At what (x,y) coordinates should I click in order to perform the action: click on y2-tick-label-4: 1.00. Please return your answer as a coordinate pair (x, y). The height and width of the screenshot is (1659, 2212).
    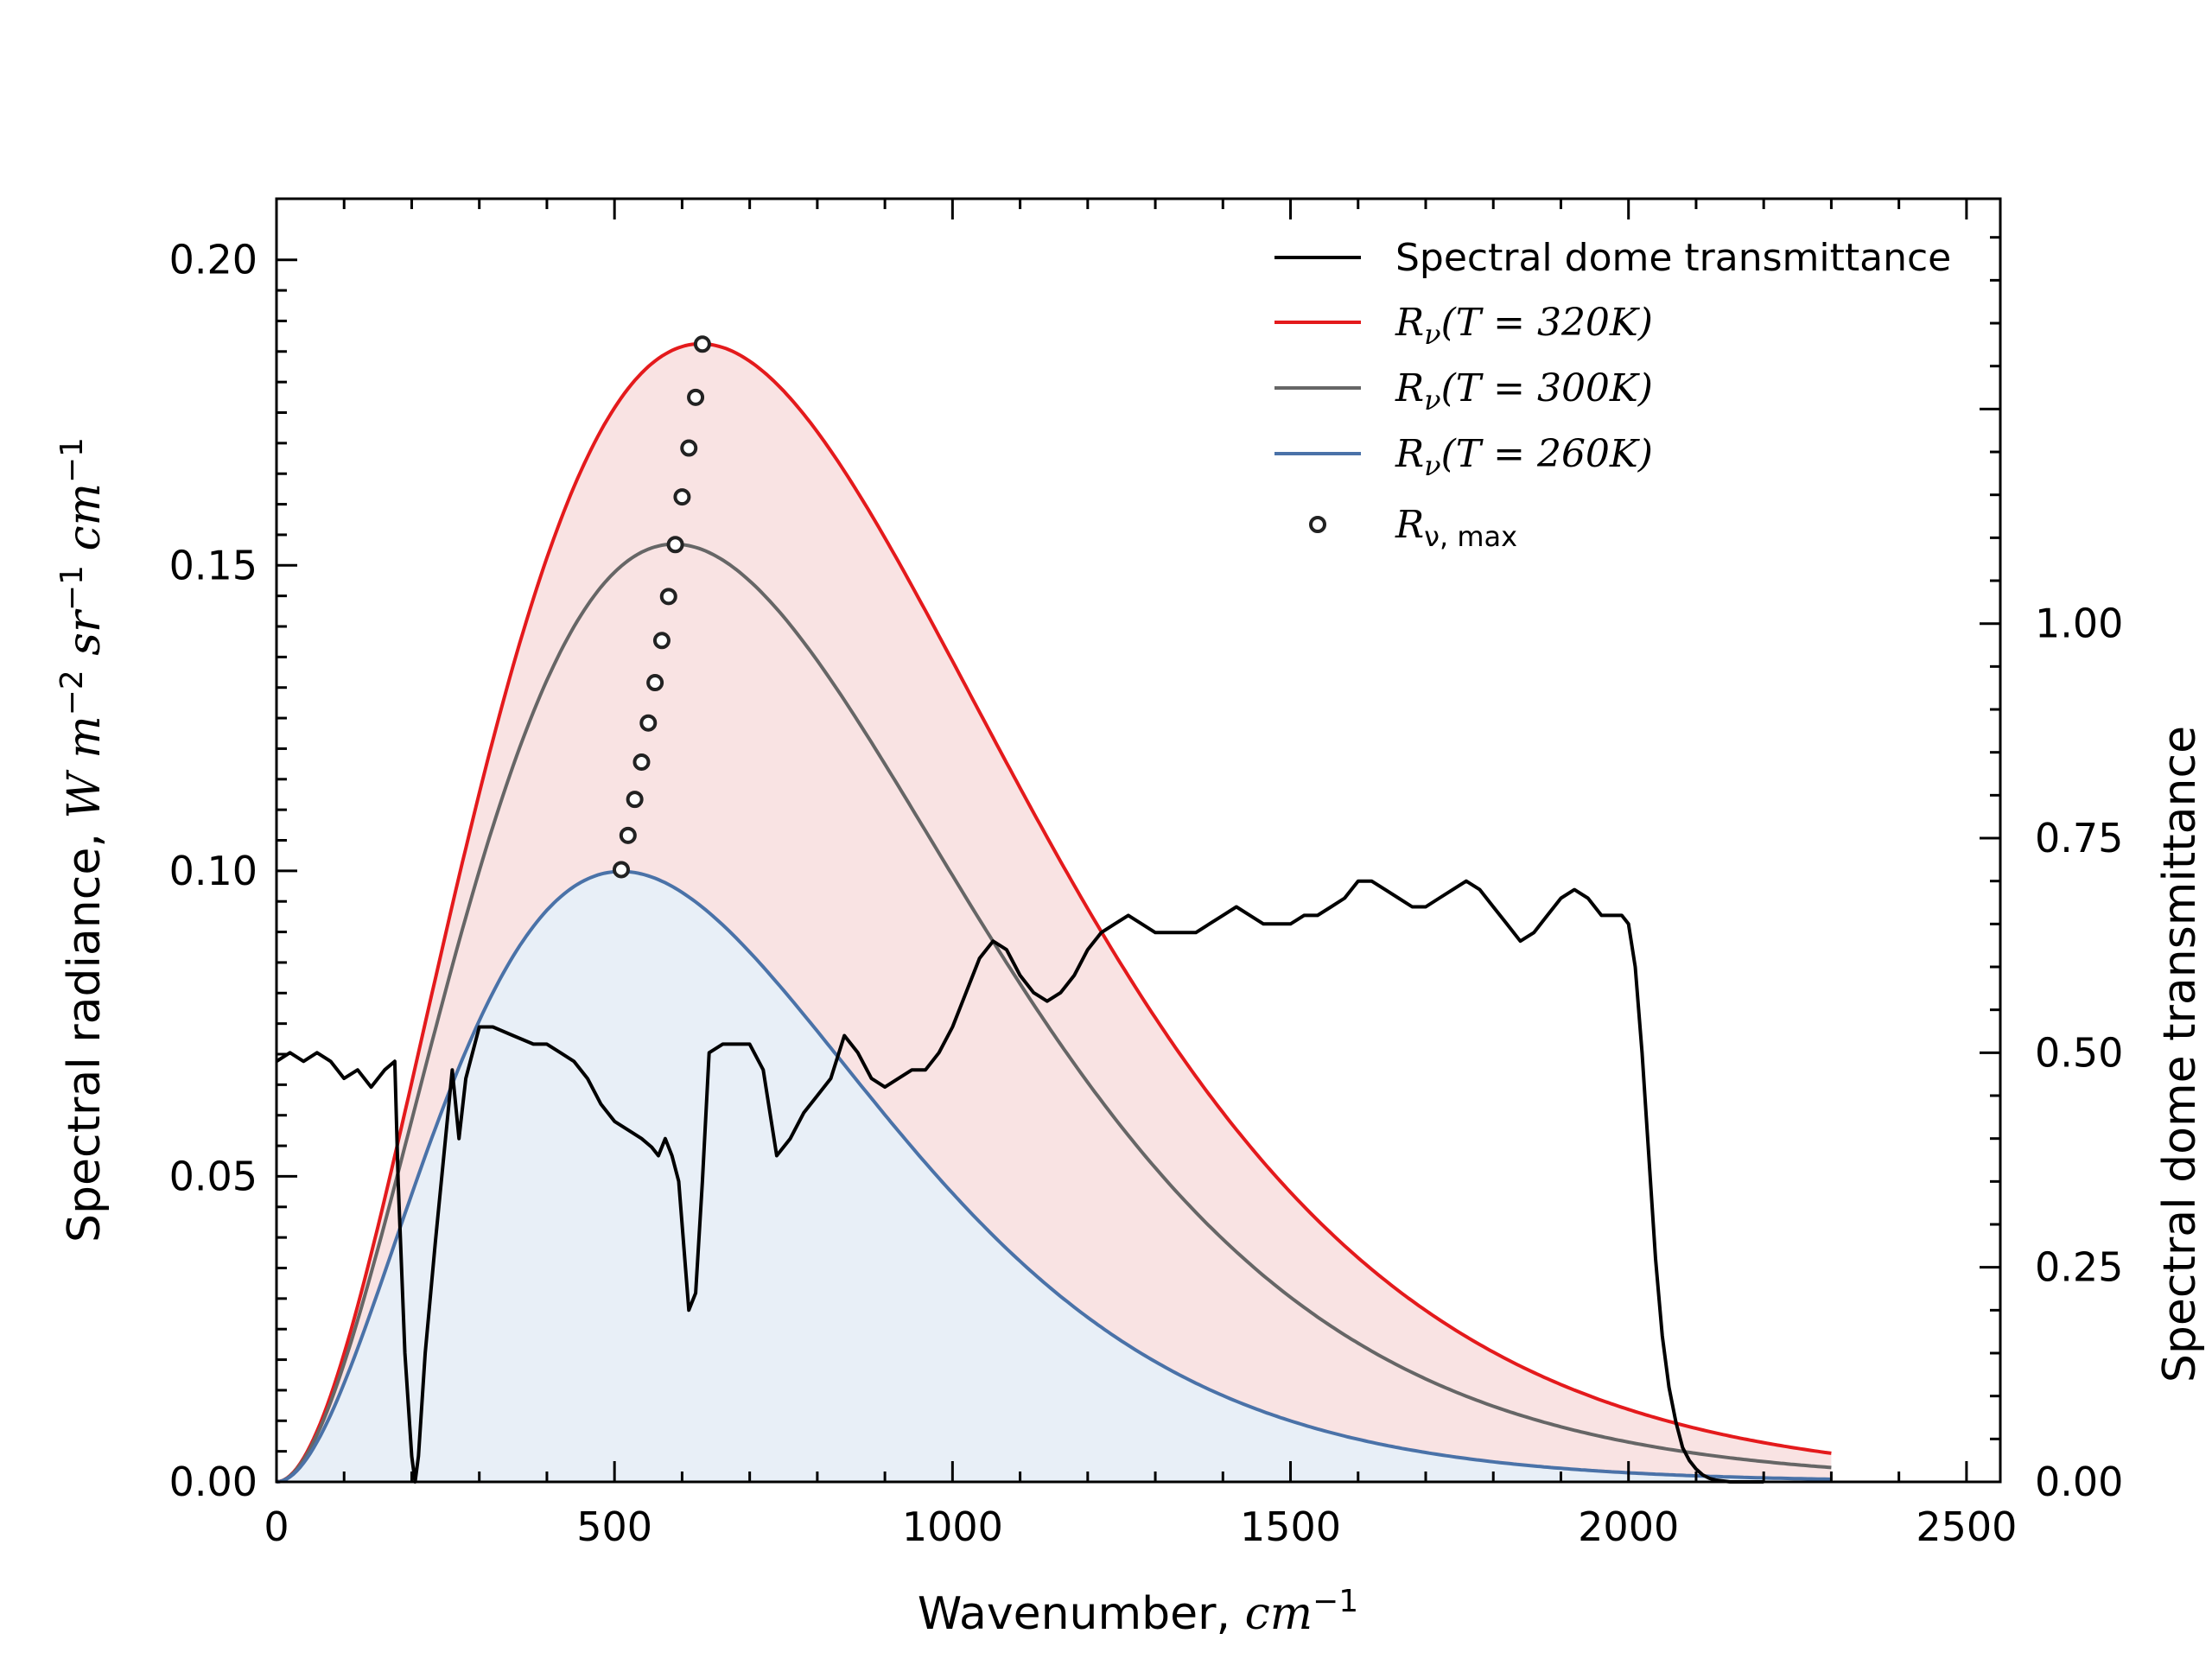
    Looking at the image, I should click on (2079, 624).